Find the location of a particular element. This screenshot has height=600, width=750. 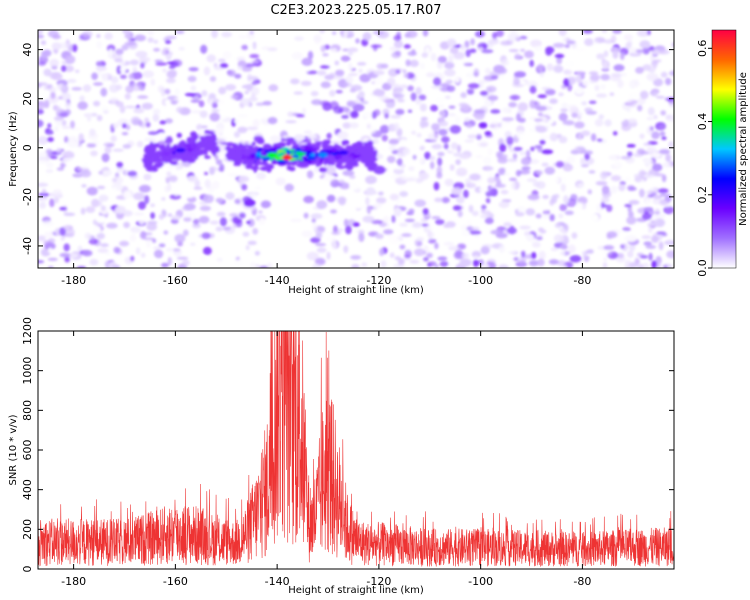

snr-y-tick-label: 1200 is located at coordinates (27, 331).